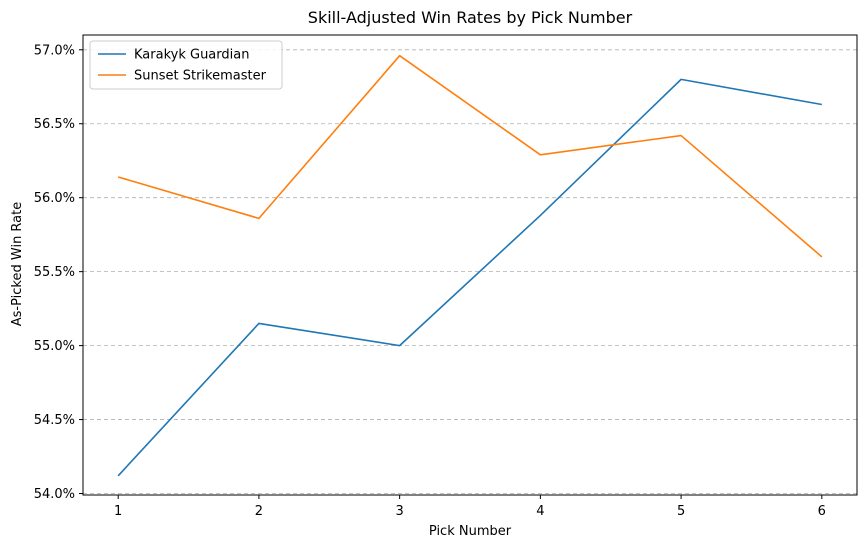 This screenshot has height=547, width=868. I want to click on y-tick-label: 56.5%, so click(54, 124).